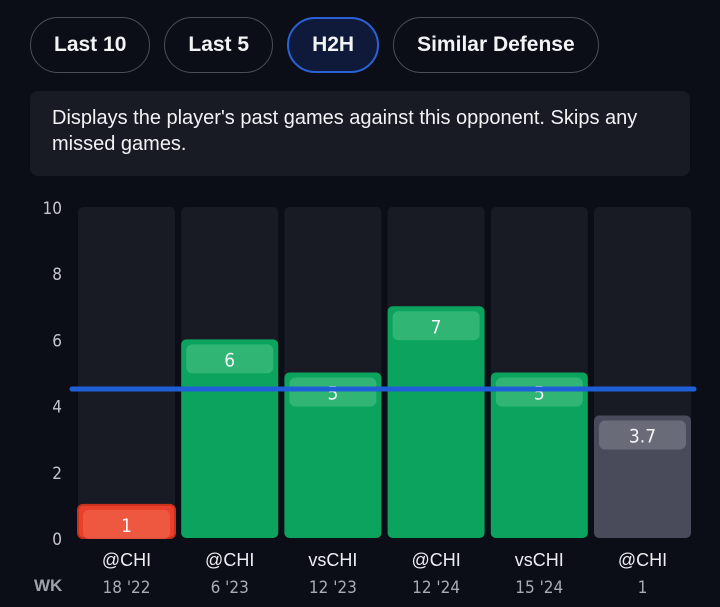 The image size is (720, 607). What do you see at coordinates (57, 408) in the screenshot?
I see `y-tick-label: 4` at bounding box center [57, 408].